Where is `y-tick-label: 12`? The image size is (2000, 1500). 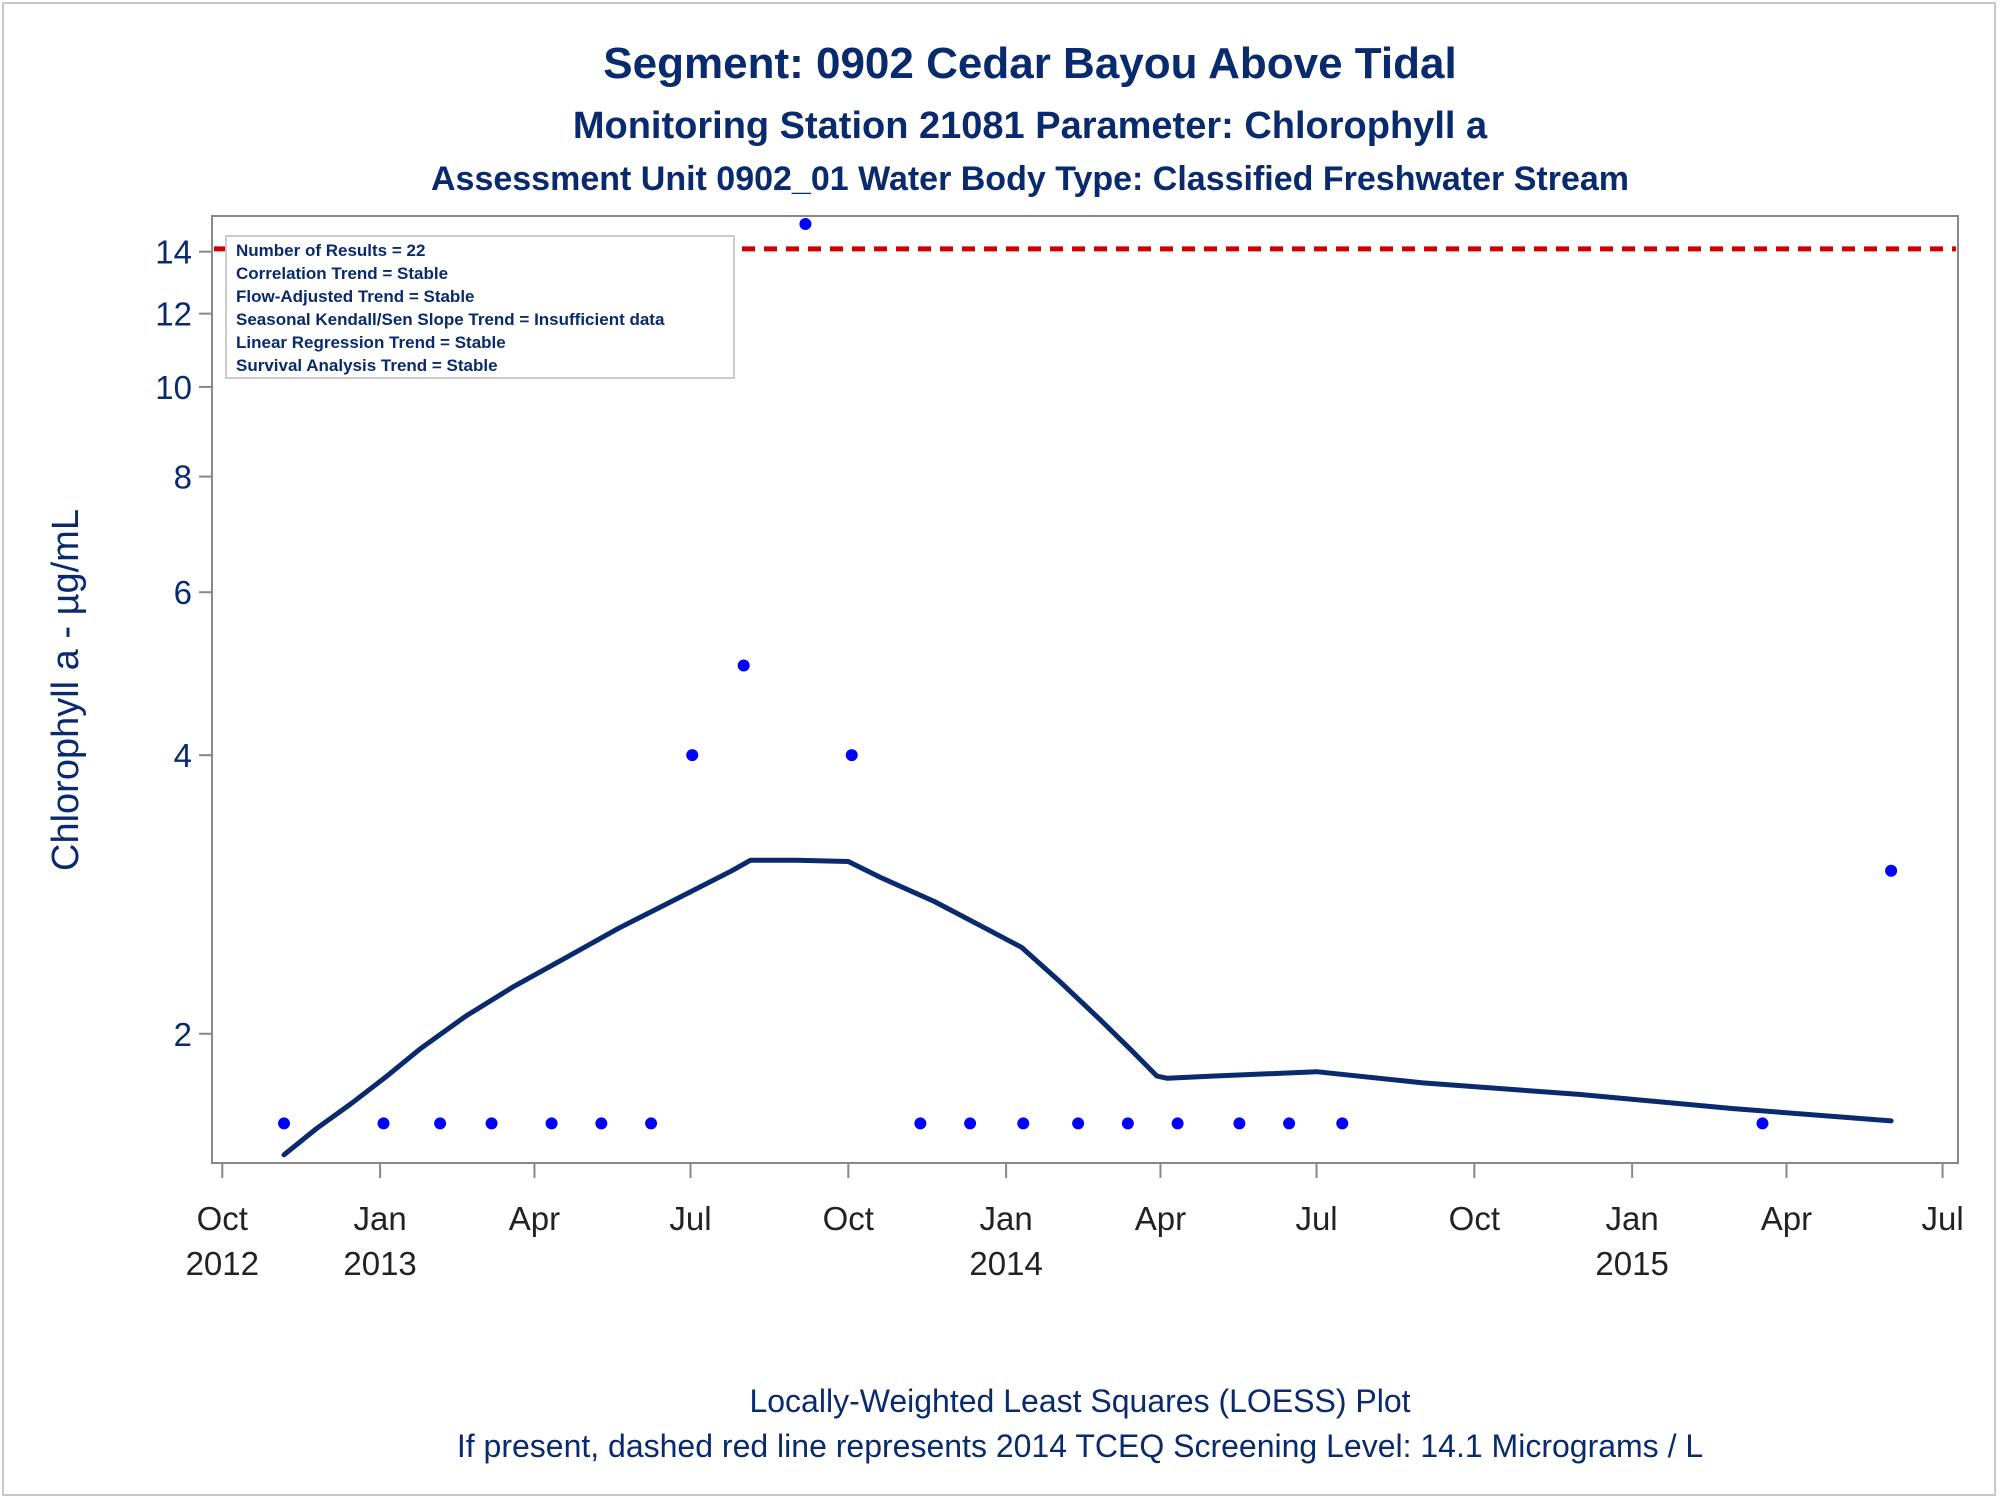
y-tick-label: 12 is located at coordinates (173, 314).